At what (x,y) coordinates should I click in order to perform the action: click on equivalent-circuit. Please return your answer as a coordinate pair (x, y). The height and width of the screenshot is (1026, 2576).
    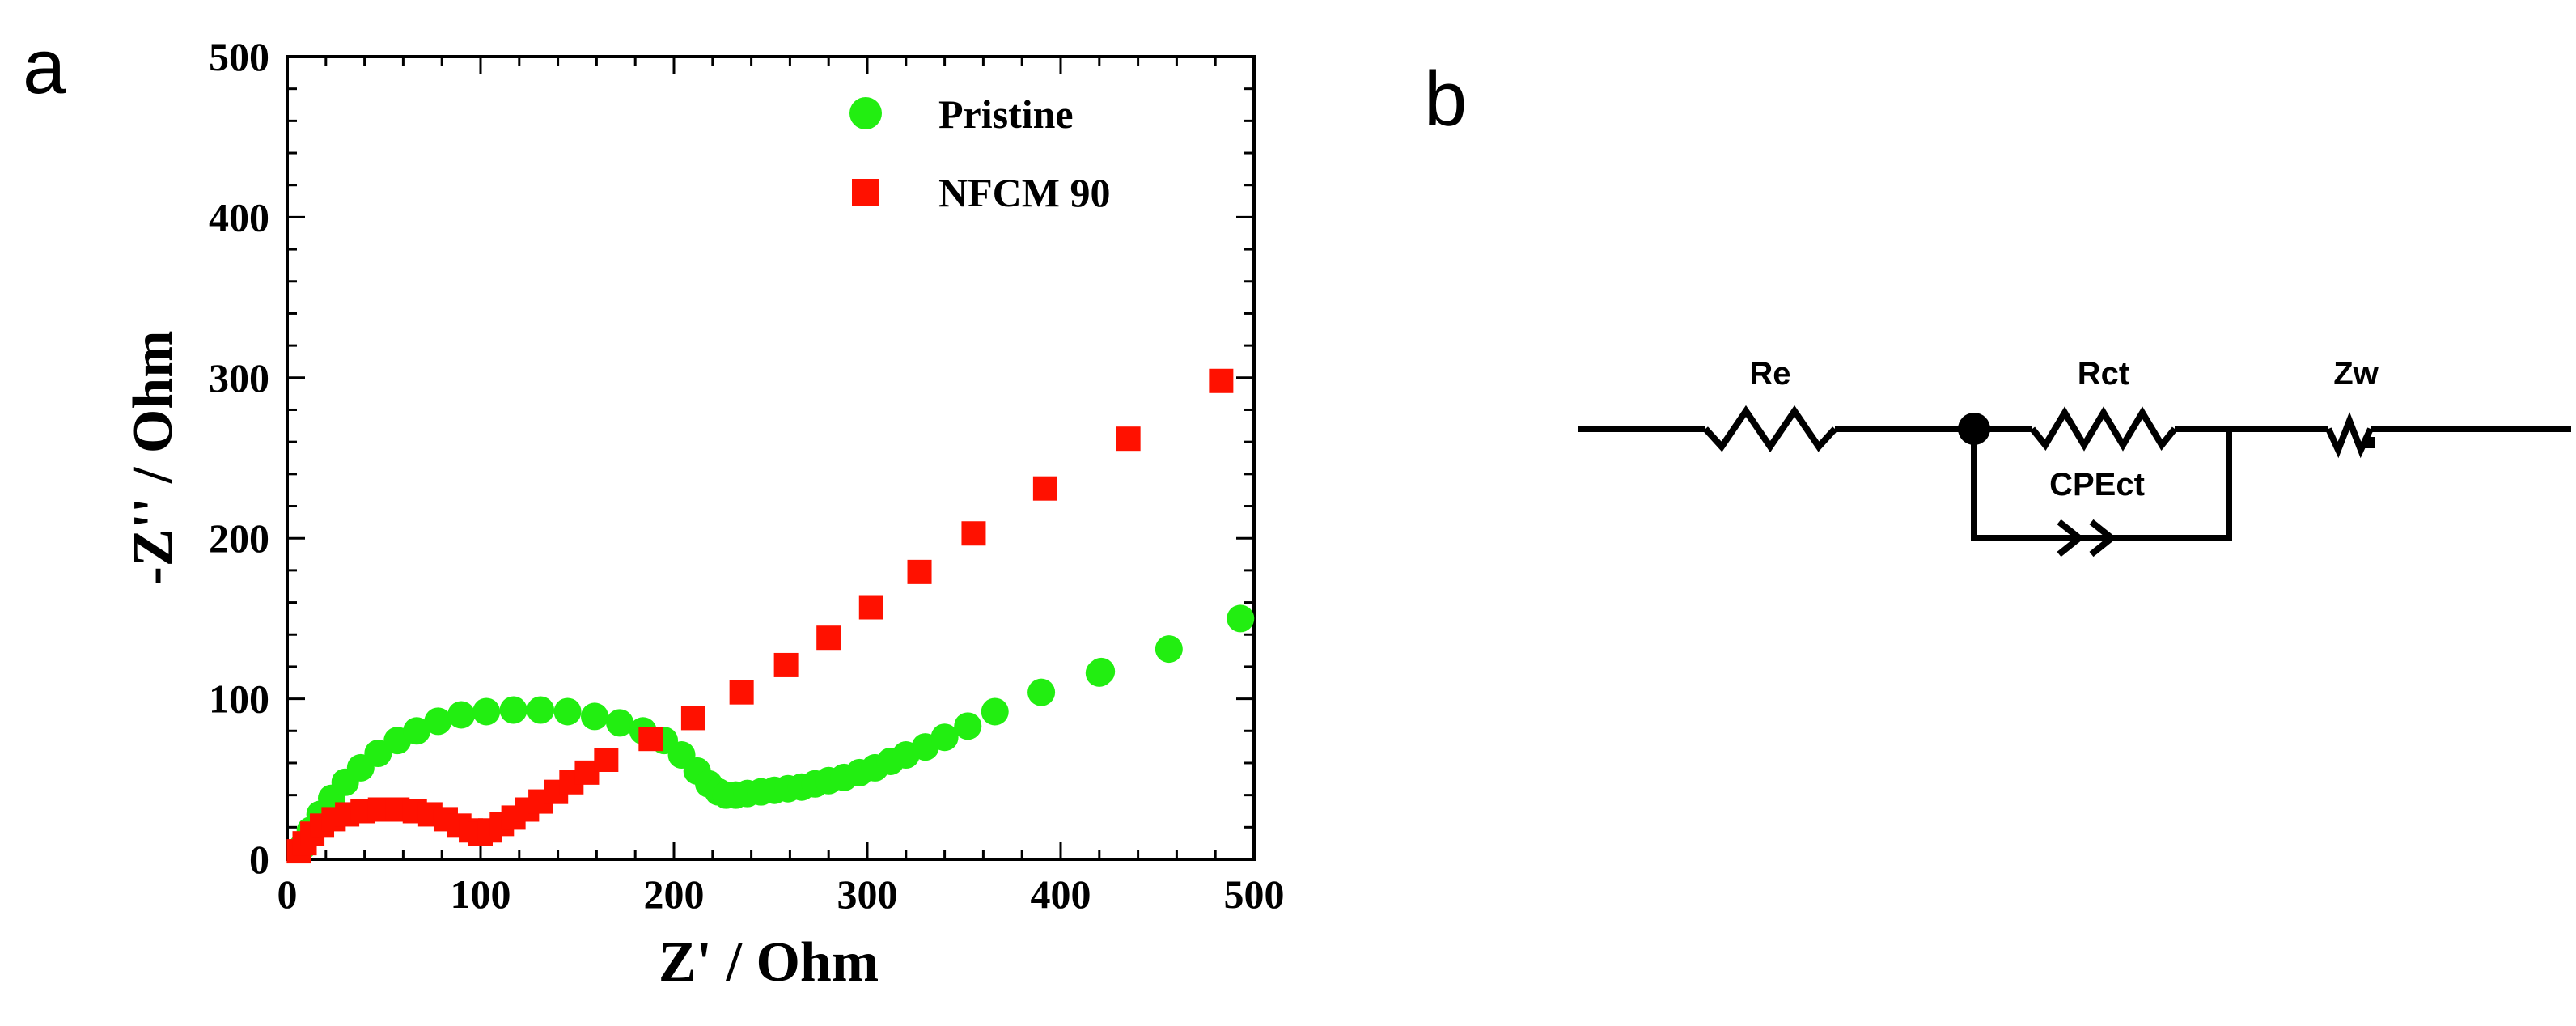
    Looking at the image, I should click on (2074, 481).